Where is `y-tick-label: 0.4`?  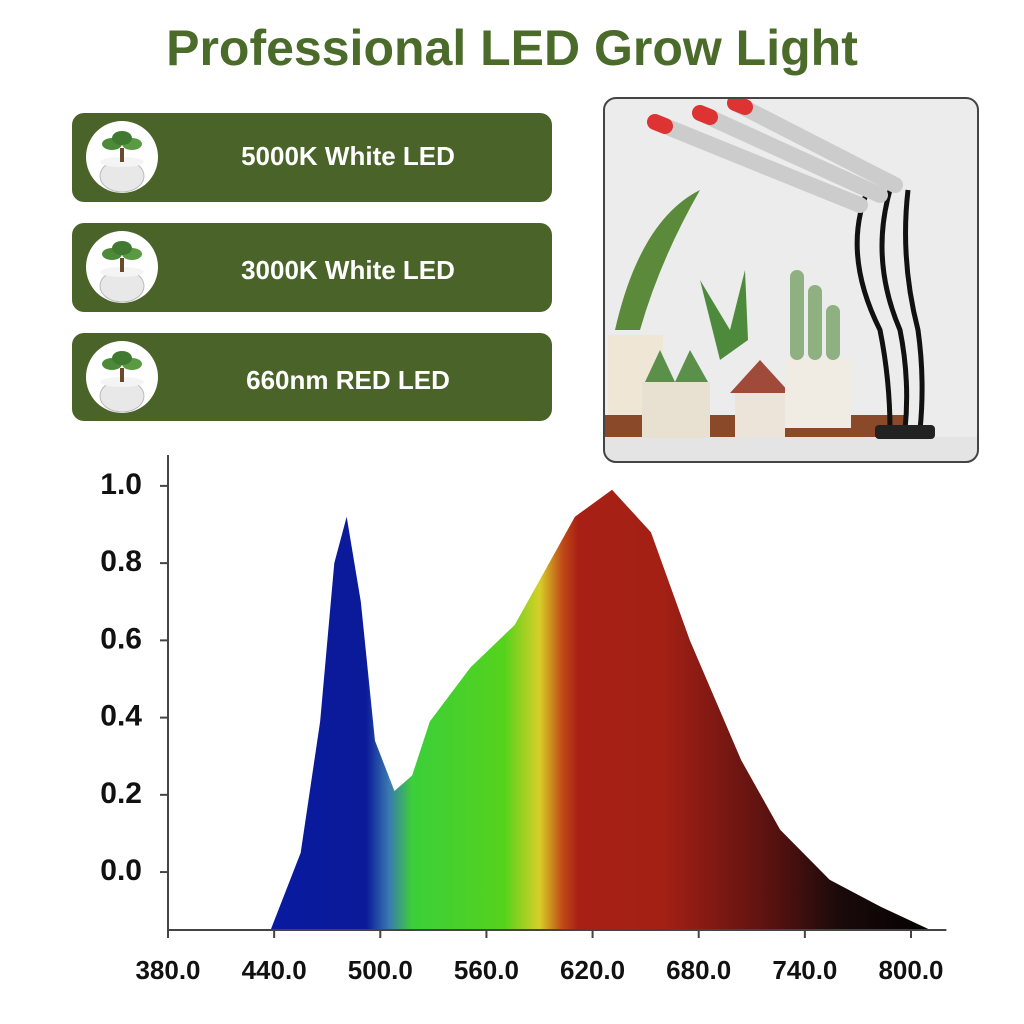
y-tick-label: 0.4 is located at coordinates (121, 716).